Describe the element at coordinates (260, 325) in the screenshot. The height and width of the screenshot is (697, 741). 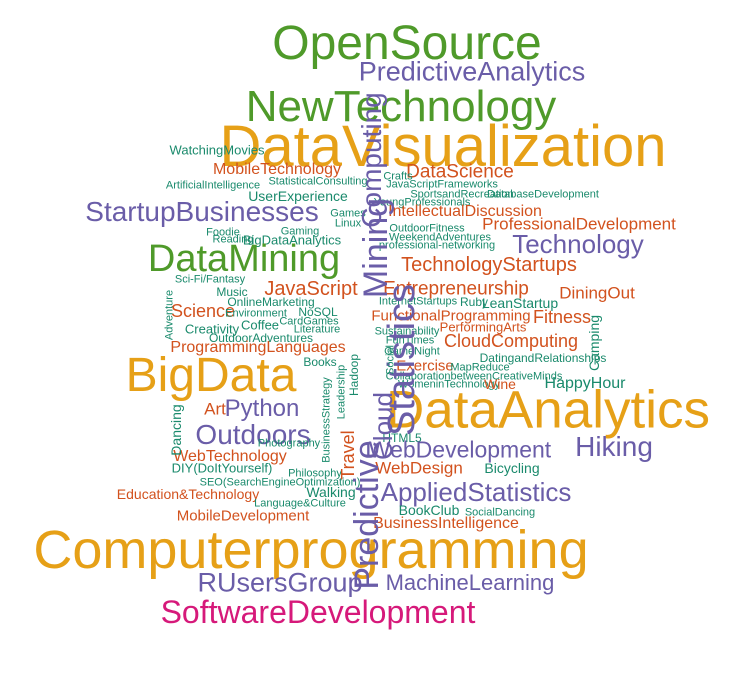
I see `word-coffee: Coffee` at that location.